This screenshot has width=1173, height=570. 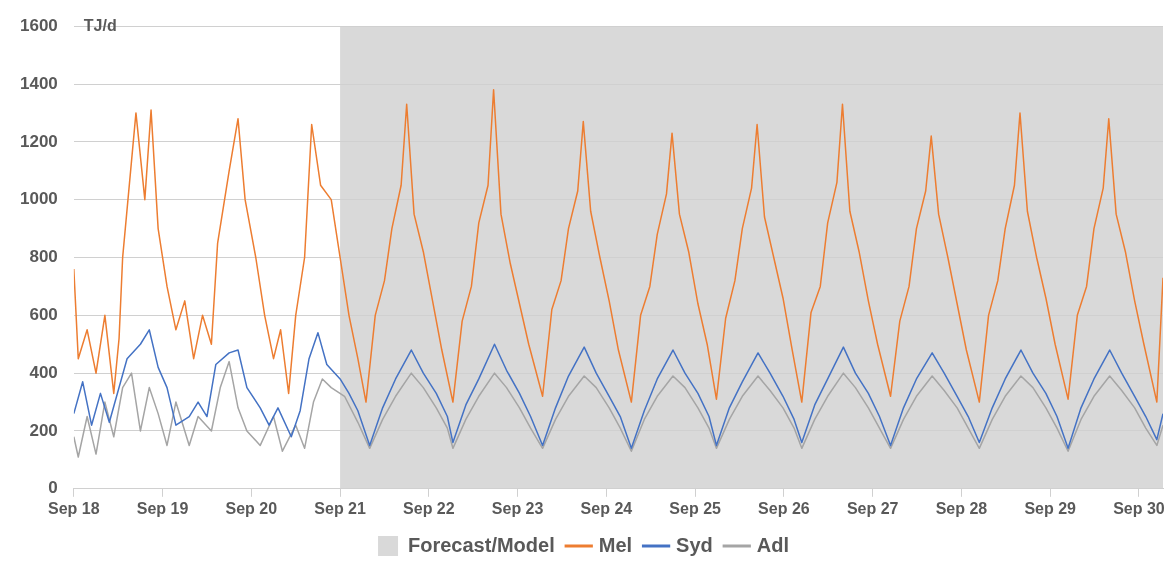 What do you see at coordinates (1050, 508) in the screenshot?
I see `x-tick-label: Sep 29` at bounding box center [1050, 508].